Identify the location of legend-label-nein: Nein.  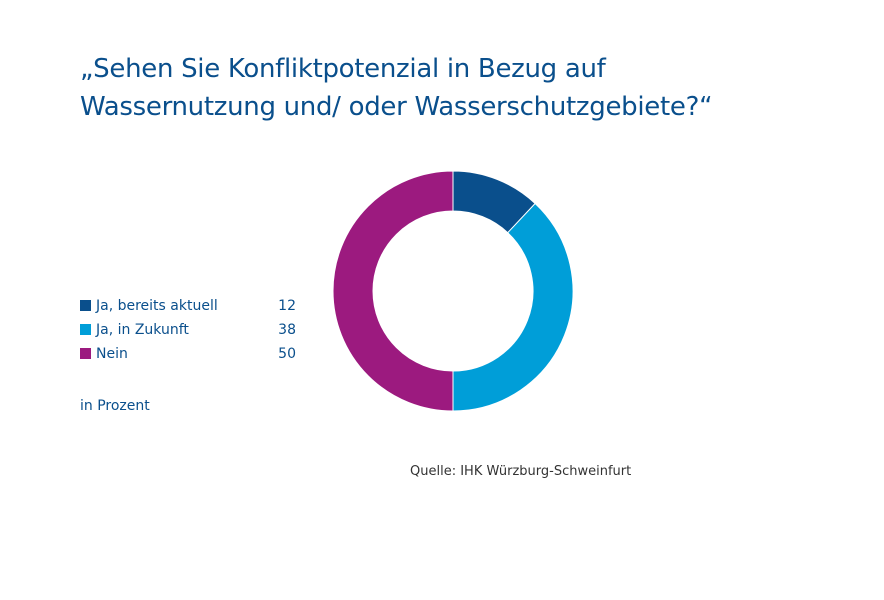
(112, 354).